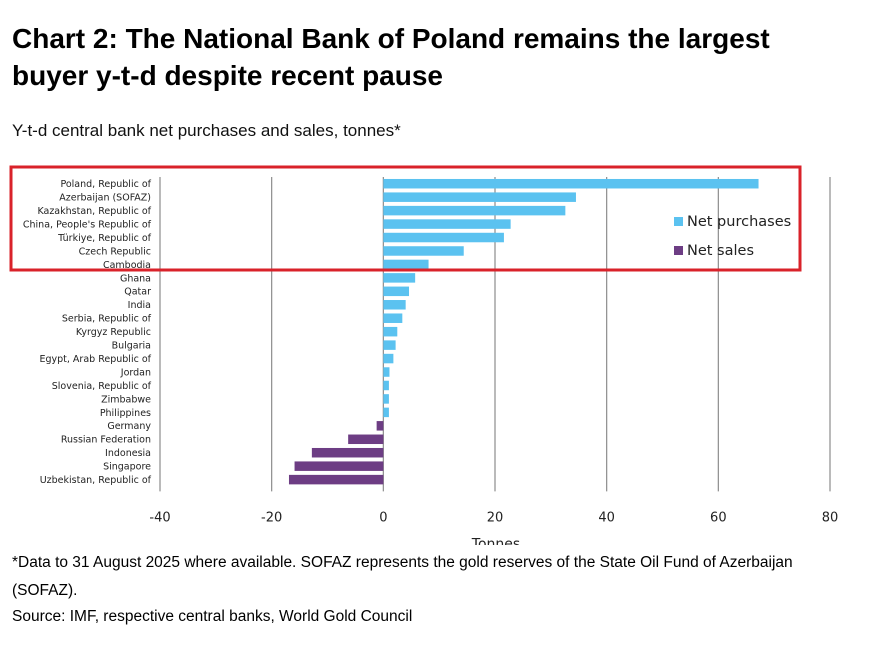  What do you see at coordinates (447, 224) in the screenshot?
I see `bar-china-people-s-republic-of` at bounding box center [447, 224].